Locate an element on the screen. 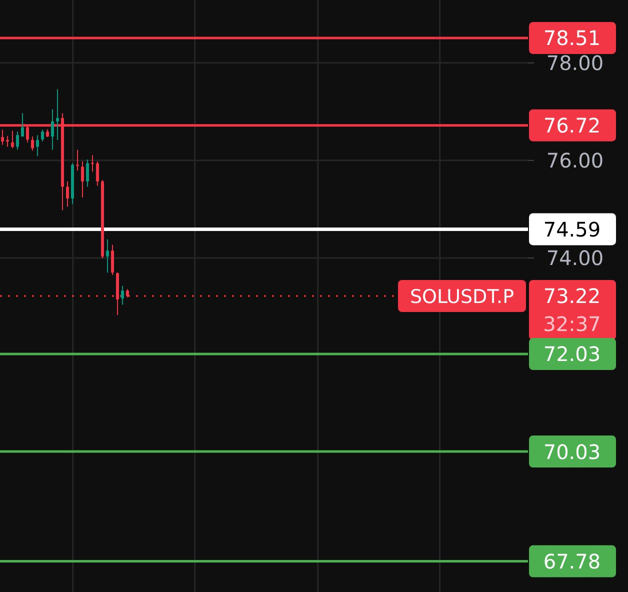  text: 32:37 is located at coordinates (572, 324).